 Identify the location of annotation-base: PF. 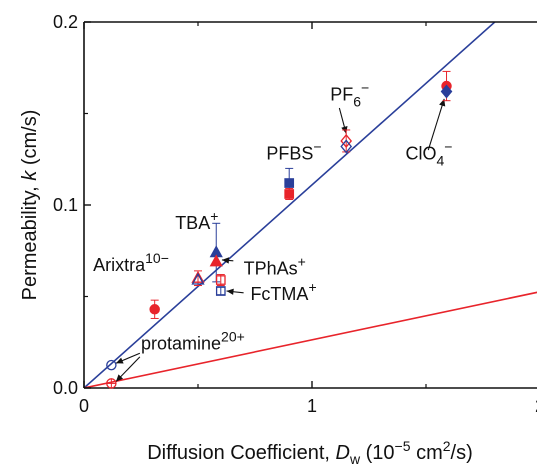
(341, 95).